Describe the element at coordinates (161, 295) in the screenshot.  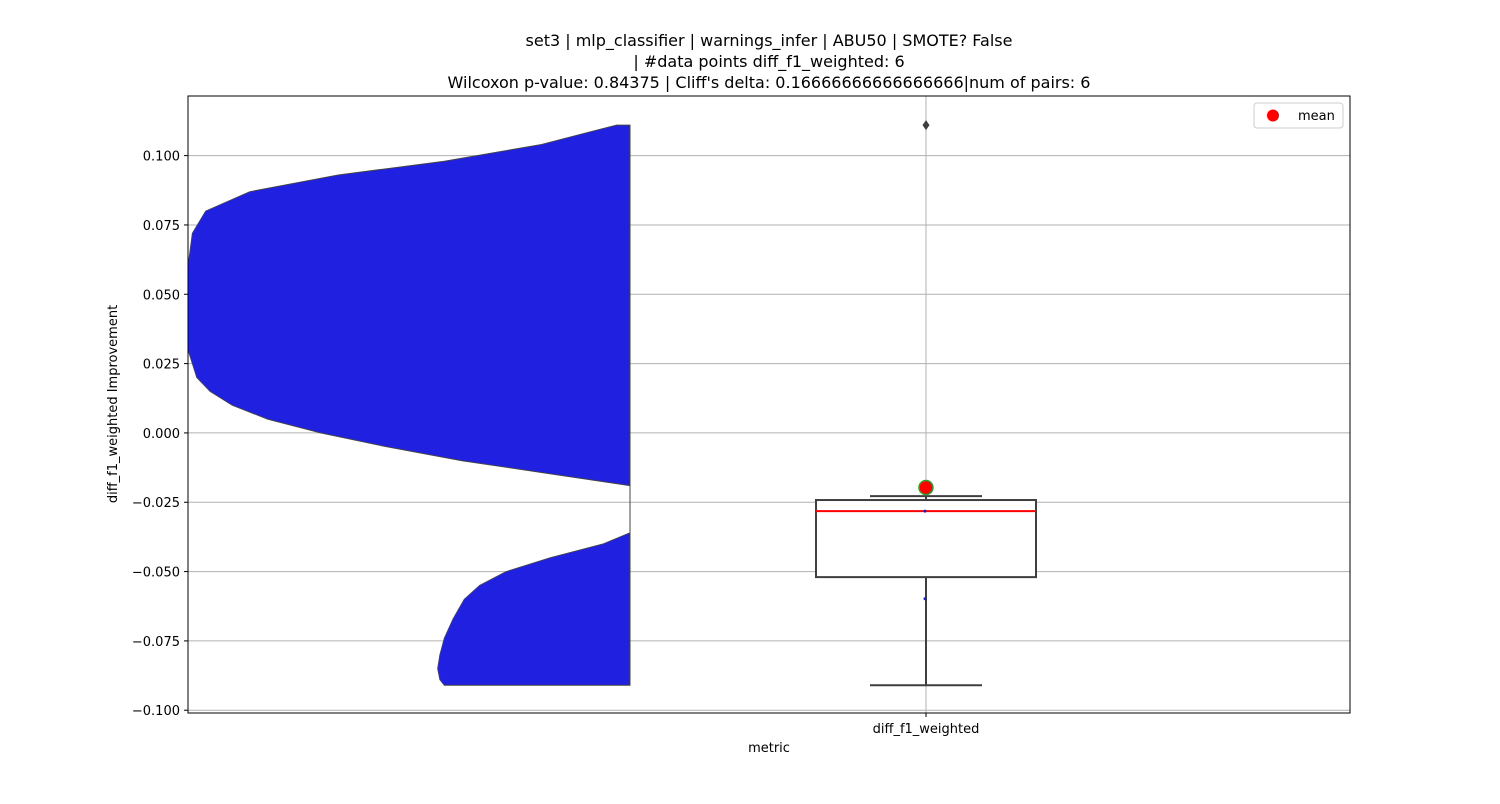
I see `y-tick-label: 0.050` at that location.